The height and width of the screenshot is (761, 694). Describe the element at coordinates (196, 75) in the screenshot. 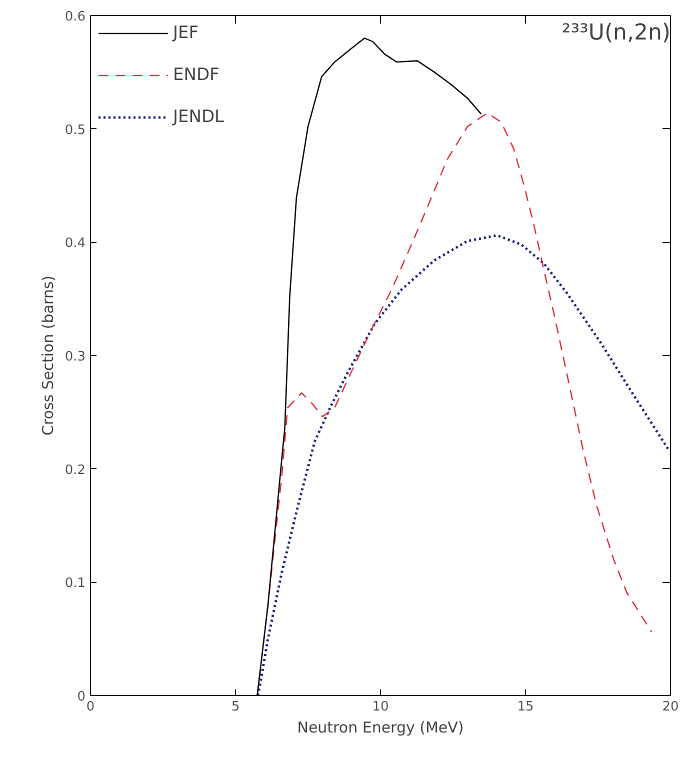

I see `legend-label: ENDF` at that location.